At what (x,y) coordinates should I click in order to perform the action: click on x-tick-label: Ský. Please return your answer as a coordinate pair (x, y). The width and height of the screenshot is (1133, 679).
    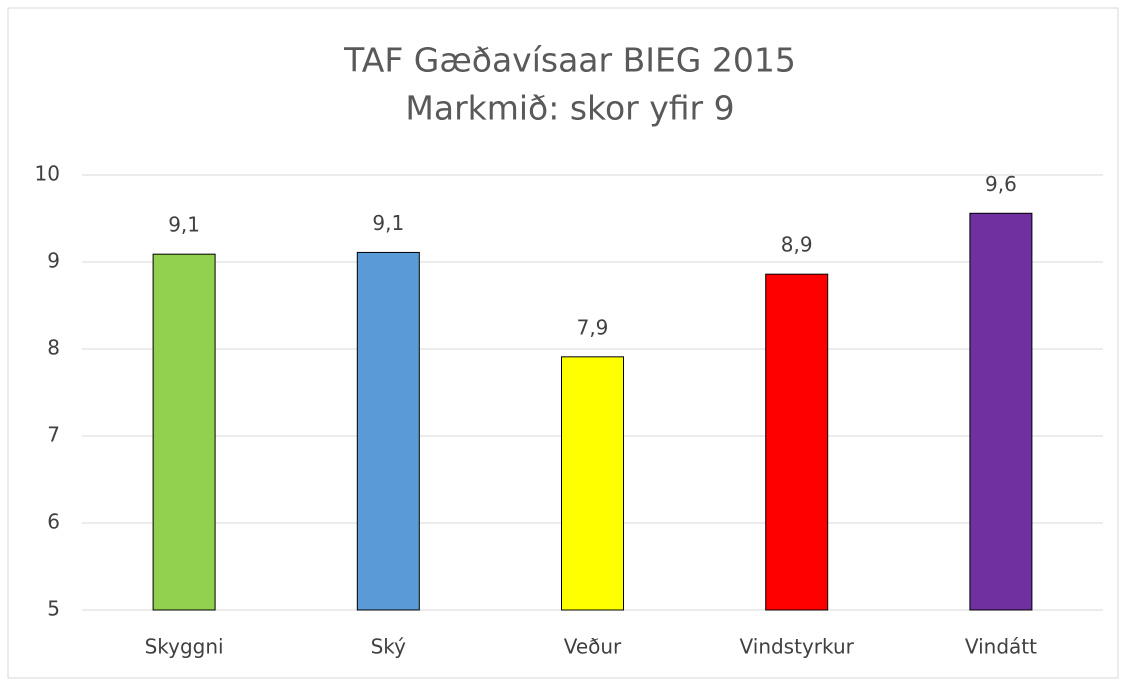
    Looking at the image, I should click on (389, 647).